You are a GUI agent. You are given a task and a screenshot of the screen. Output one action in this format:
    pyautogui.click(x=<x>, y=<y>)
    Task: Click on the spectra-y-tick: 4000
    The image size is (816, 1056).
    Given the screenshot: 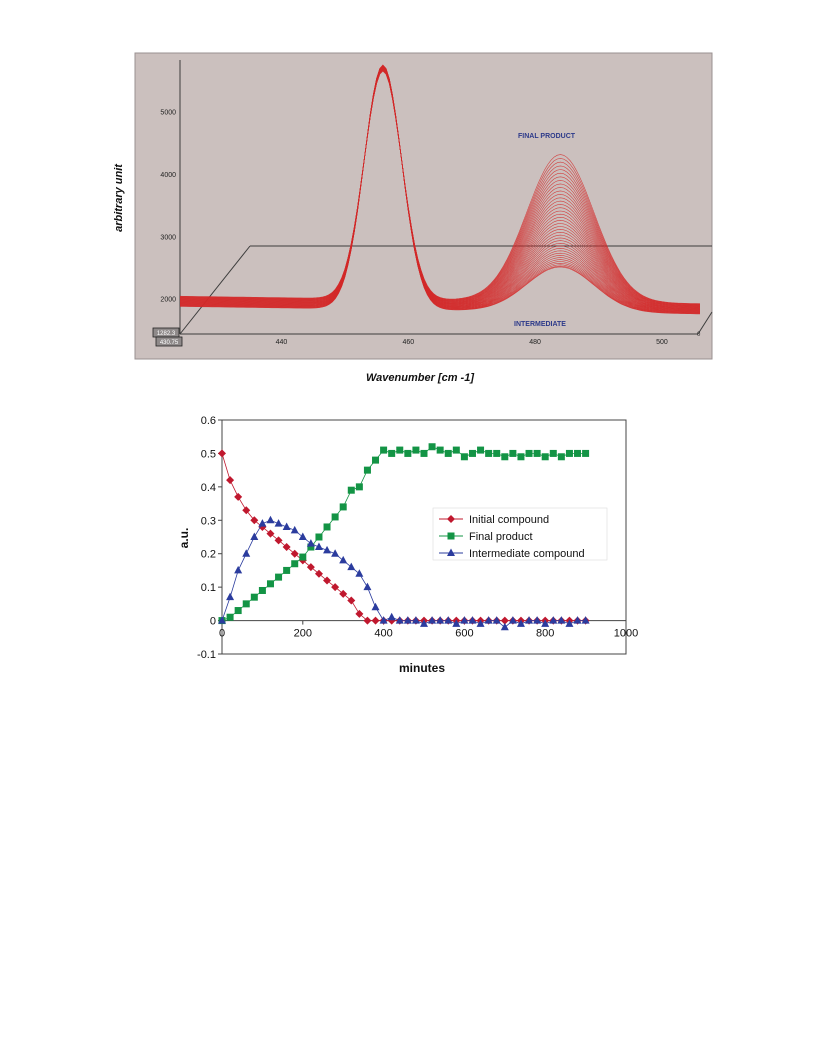 What is the action you would take?
    pyautogui.click(x=168, y=175)
    